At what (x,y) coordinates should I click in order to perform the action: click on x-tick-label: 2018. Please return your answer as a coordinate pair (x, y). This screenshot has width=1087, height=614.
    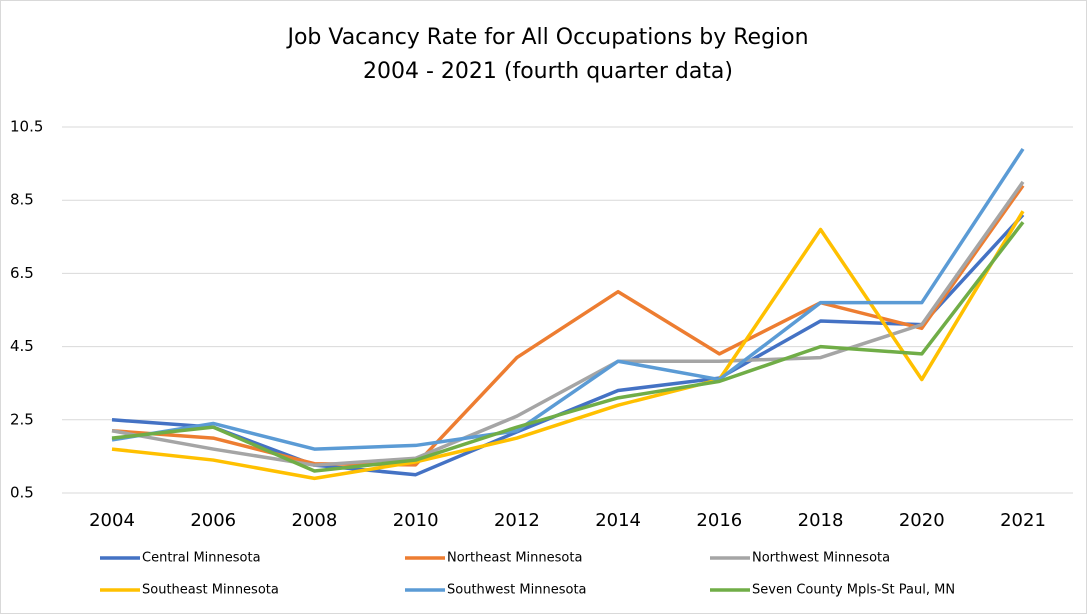
    Looking at the image, I should click on (821, 520).